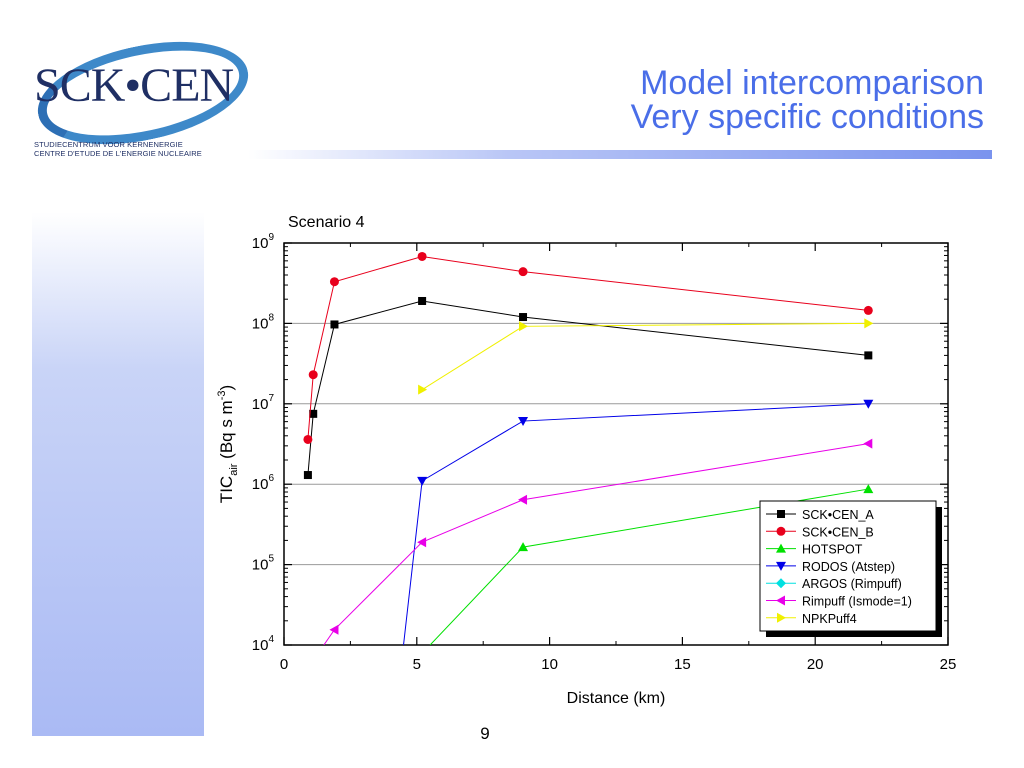  Describe the element at coordinates (857, 602) in the screenshot. I see `legend-label: Rimpuff (Ismode=1)` at that location.